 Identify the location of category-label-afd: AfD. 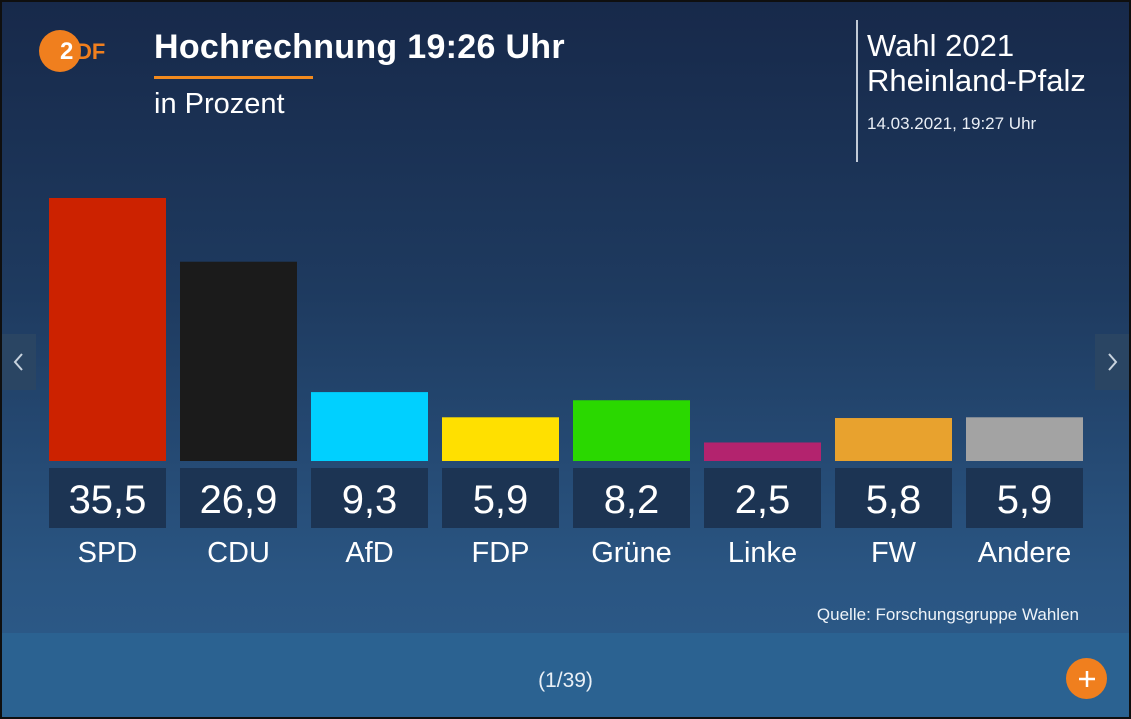
(369, 553).